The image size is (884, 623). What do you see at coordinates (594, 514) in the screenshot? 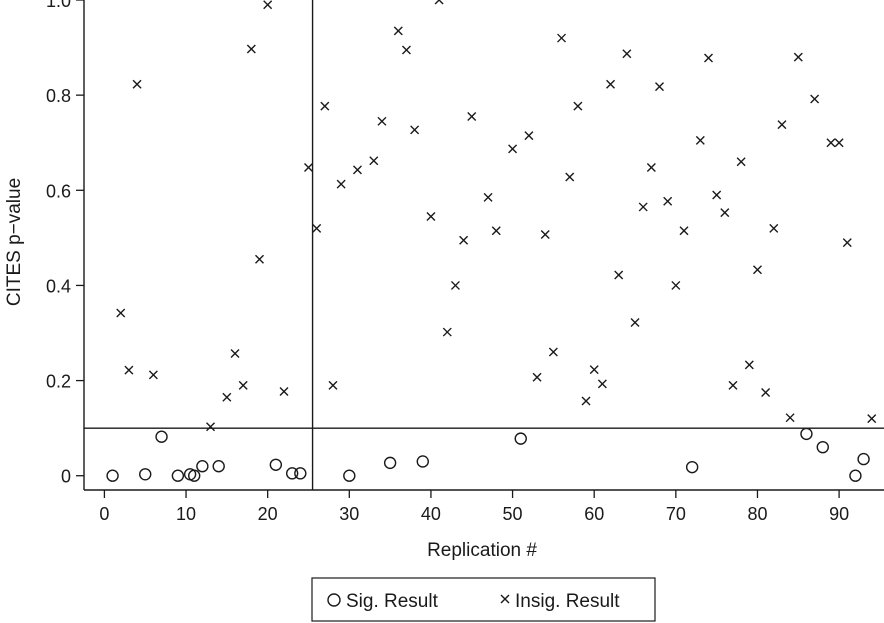
I see `x-tick-label: 60` at bounding box center [594, 514].